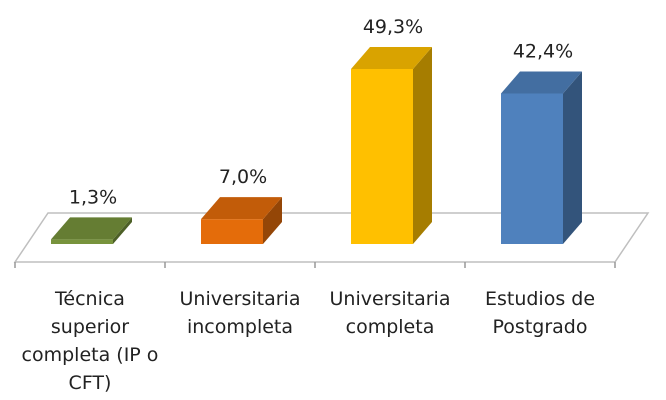  I want to click on value-label: 49,3%, so click(393, 27).